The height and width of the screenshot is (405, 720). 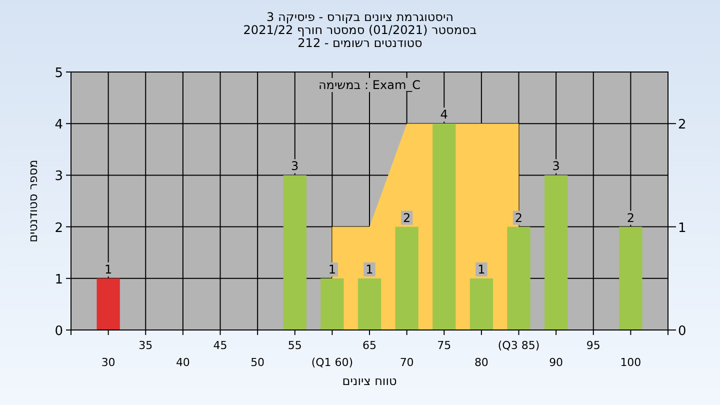 What do you see at coordinates (58, 280) in the screenshot?
I see `y-tick-label: 1` at bounding box center [58, 280].